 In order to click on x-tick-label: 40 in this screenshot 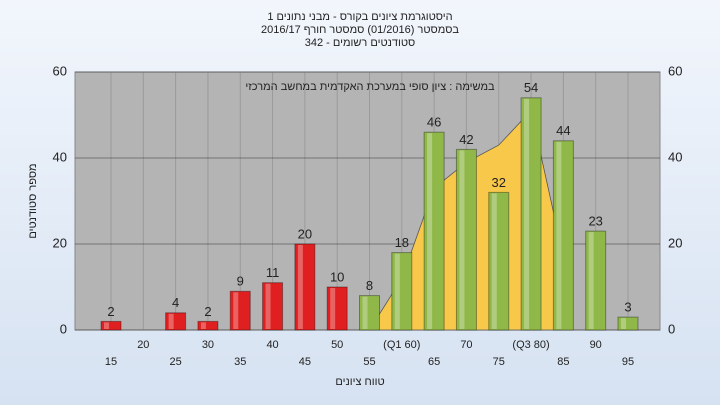, I will do `click(272, 345)`.